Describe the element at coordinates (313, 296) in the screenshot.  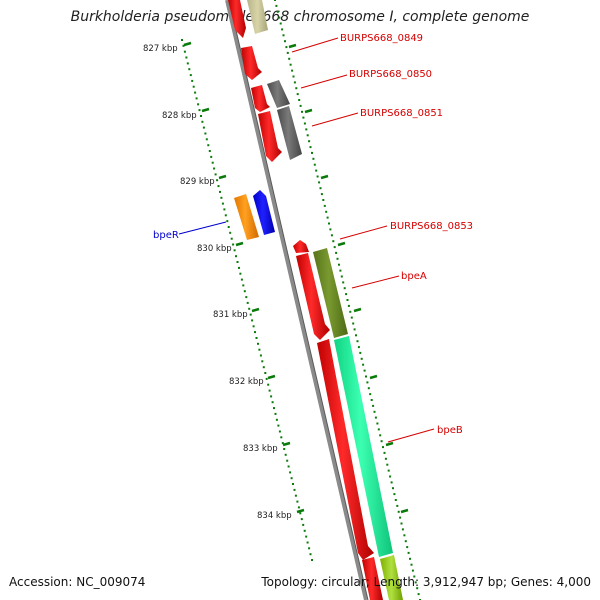
I see `gene-bpea` at that location.